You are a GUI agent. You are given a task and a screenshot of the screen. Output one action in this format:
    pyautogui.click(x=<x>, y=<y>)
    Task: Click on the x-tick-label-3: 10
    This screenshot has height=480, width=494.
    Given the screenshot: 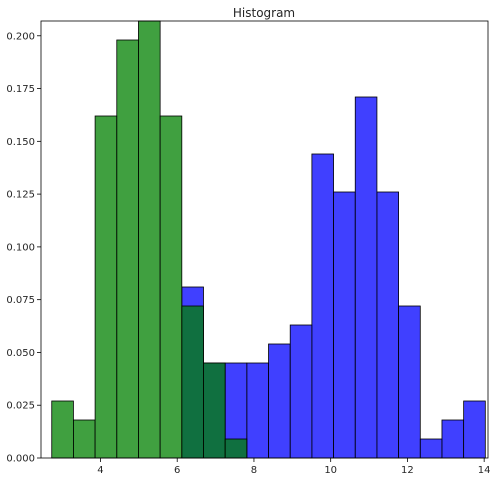 What is the action you would take?
    pyautogui.click(x=330, y=470)
    